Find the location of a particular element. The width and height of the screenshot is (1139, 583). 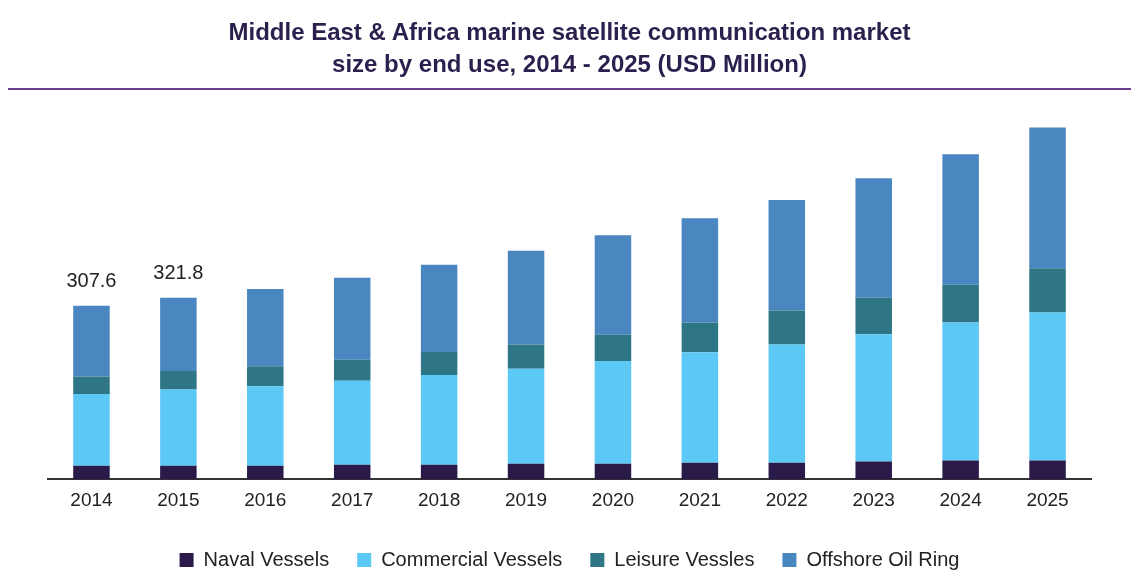

legend-label: Offshore Oil Ring is located at coordinates (883, 558).